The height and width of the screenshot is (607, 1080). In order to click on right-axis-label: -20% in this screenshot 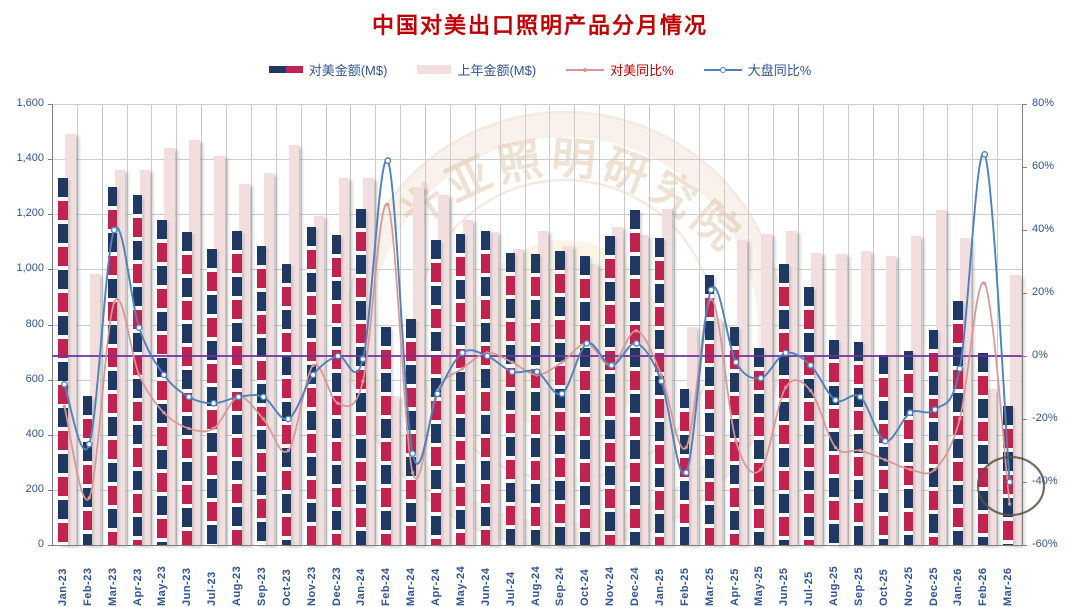, I will do `click(1045, 418)`.